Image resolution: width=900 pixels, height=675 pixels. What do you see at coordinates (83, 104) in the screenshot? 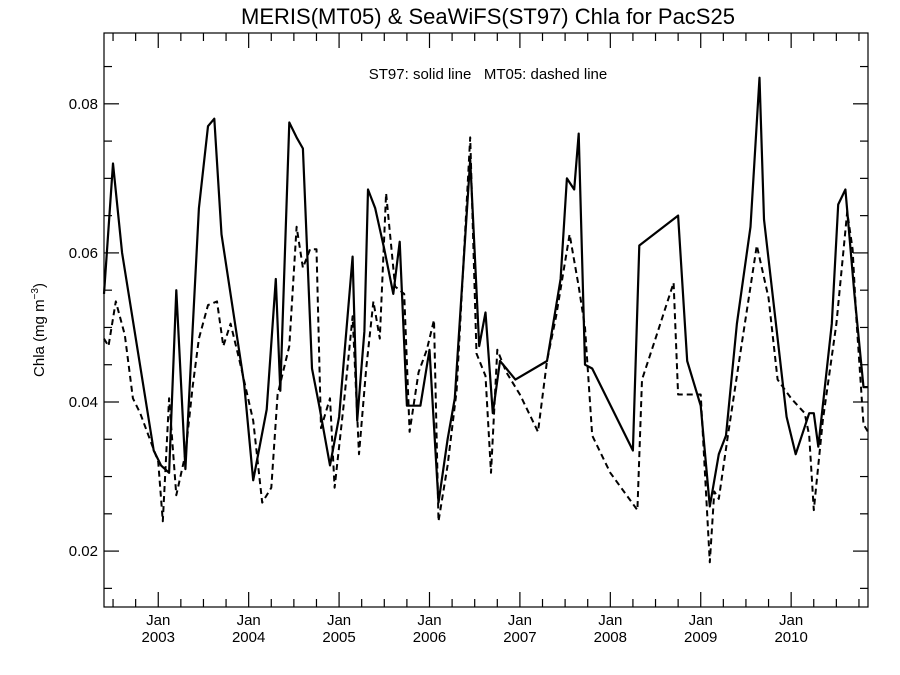
I see `y-tick-label: 0.08` at bounding box center [83, 104].